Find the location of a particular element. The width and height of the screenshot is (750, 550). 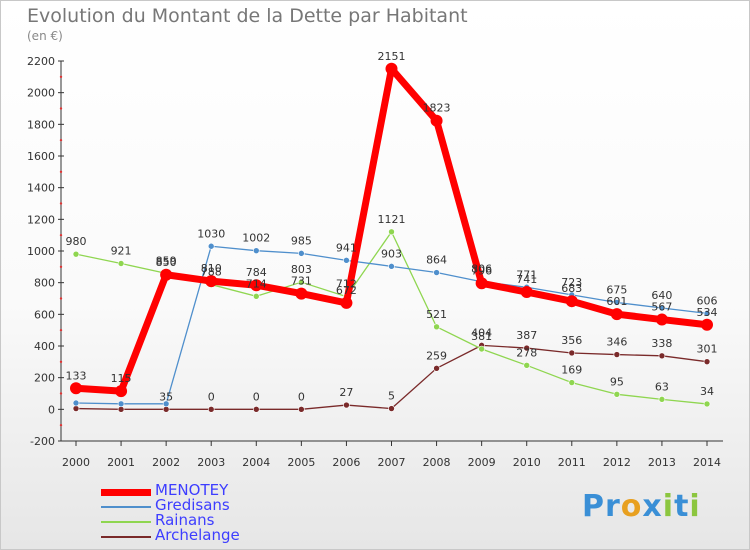

data-label: 723 is located at coordinates (571, 282).